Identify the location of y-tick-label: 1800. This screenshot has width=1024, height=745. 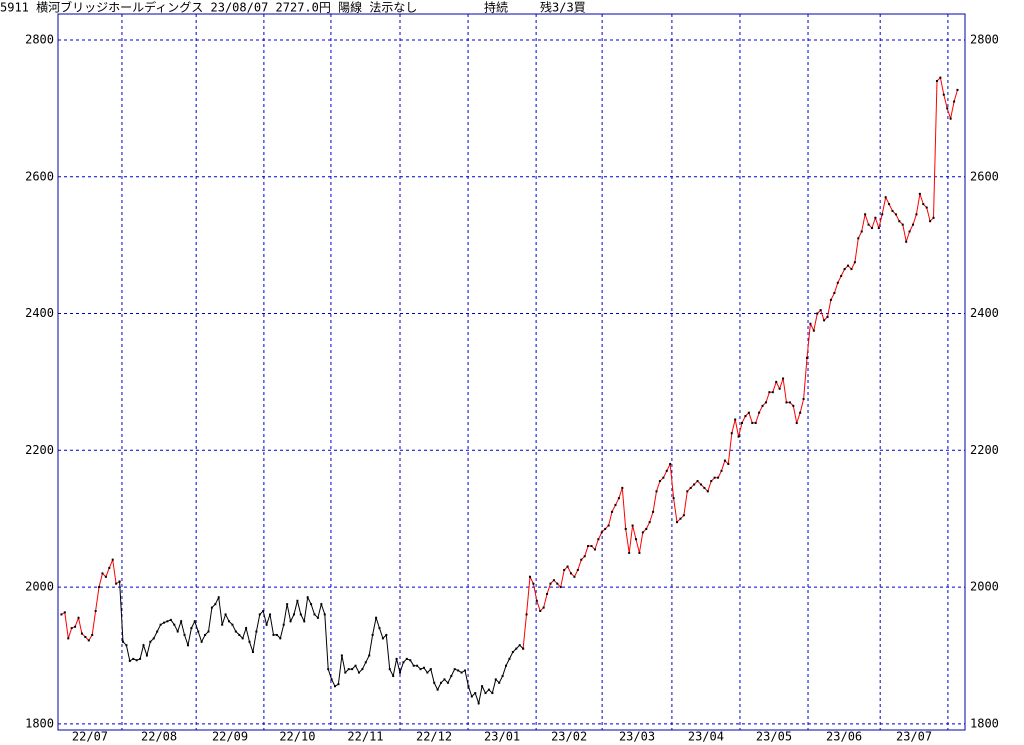
(39, 723).